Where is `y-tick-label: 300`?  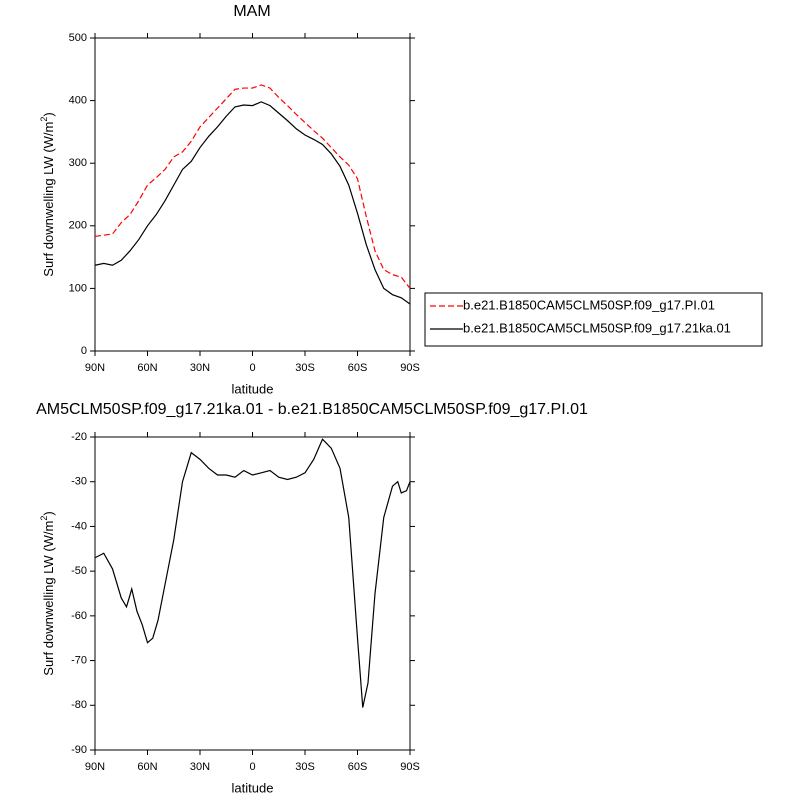
y-tick-label: 300 is located at coordinates (78, 163).